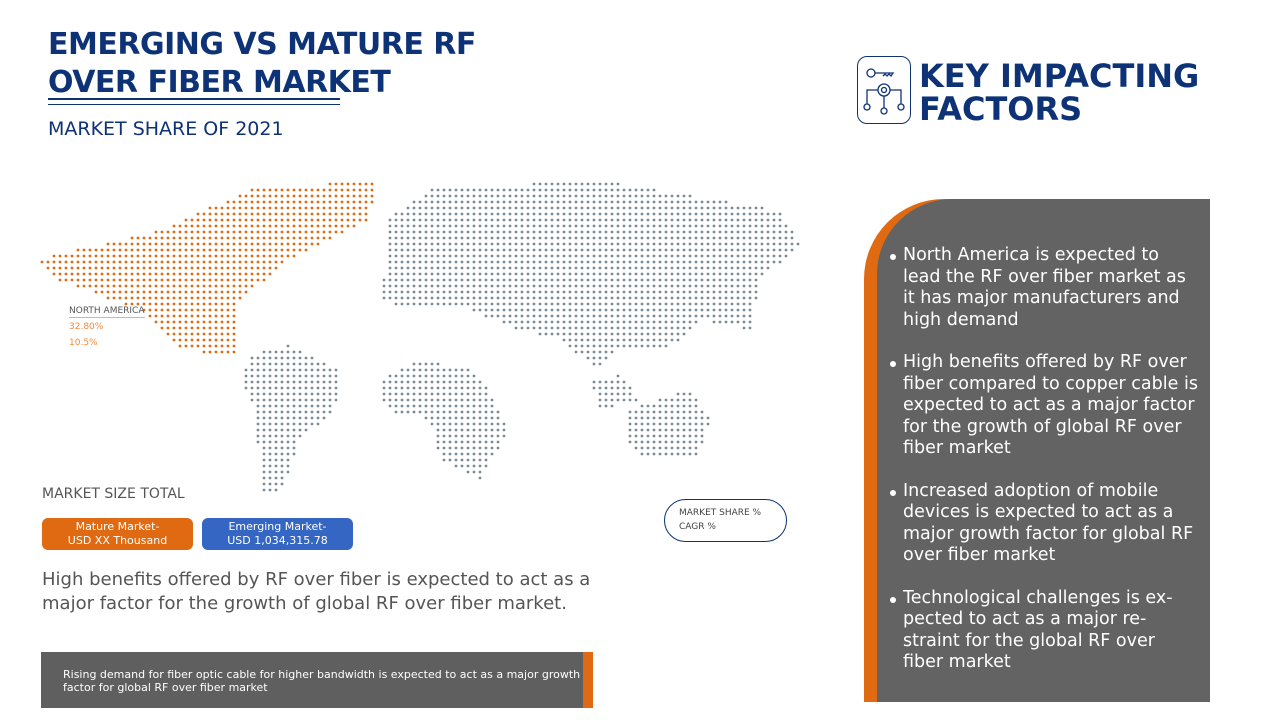  What do you see at coordinates (1059, 76) in the screenshot?
I see `kf-title-1: KEY IMPACTING` at bounding box center [1059, 76].